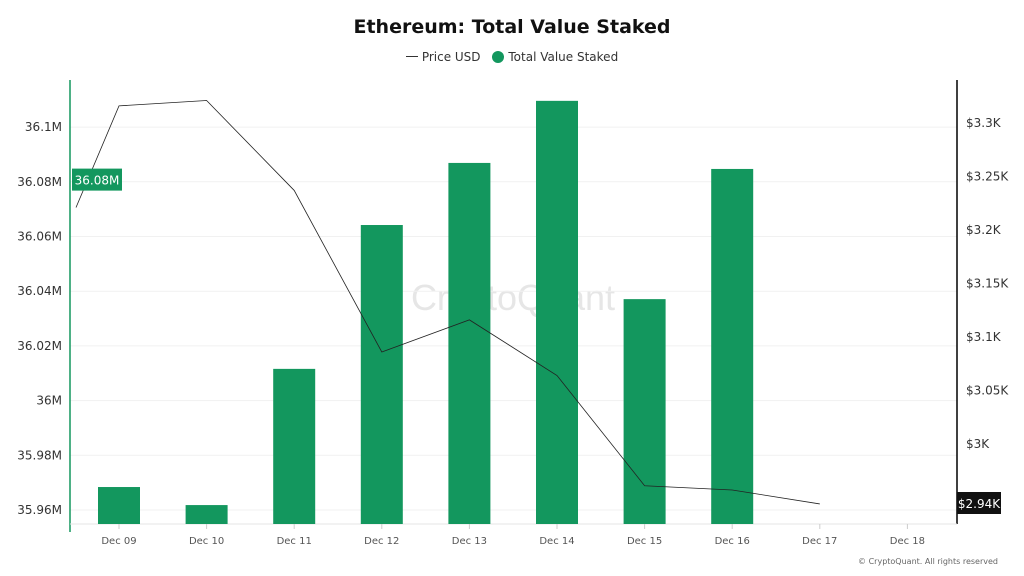 The image size is (1024, 576). I want to click on legend-dot-swatch, so click(498, 56).